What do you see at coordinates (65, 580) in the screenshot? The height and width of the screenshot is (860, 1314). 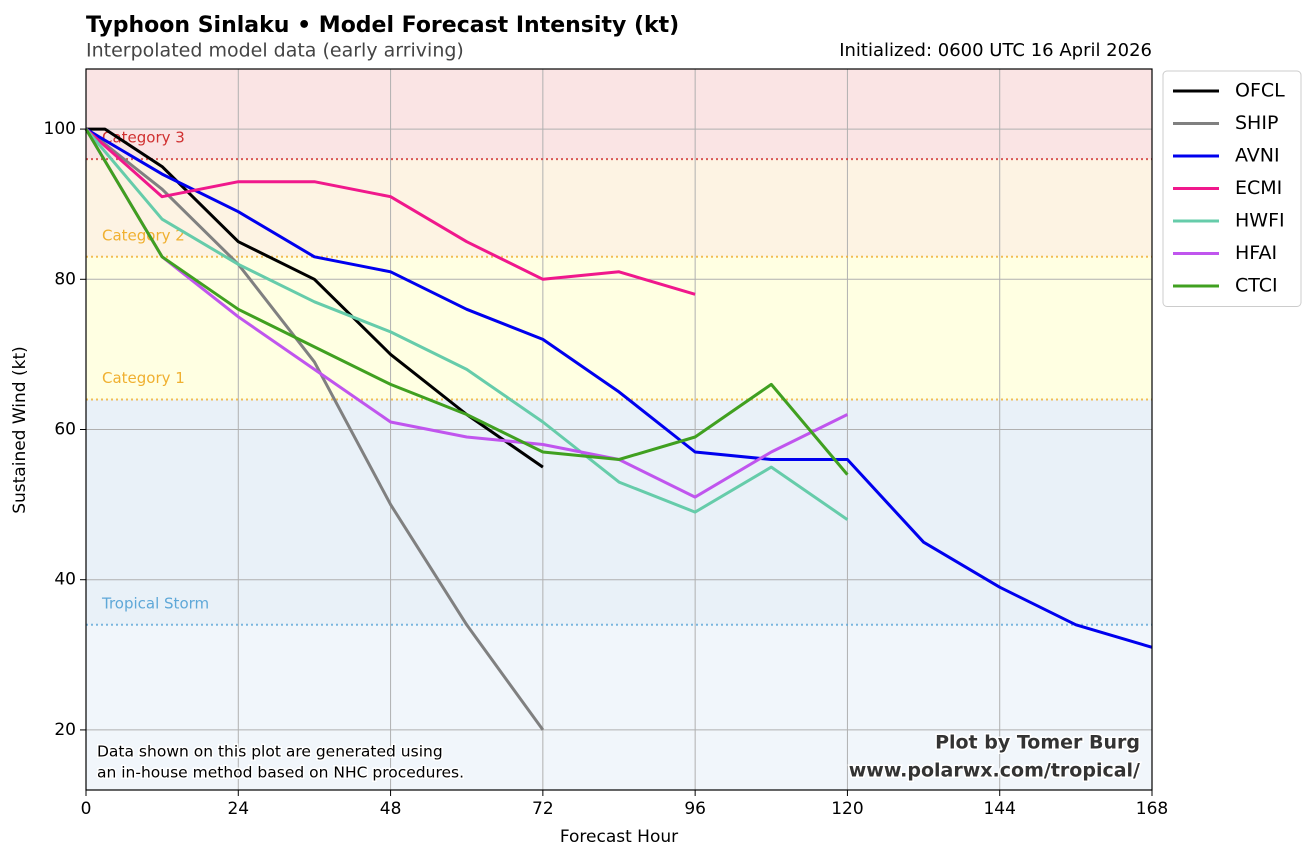 I see `y-tick-label: 40` at bounding box center [65, 580].